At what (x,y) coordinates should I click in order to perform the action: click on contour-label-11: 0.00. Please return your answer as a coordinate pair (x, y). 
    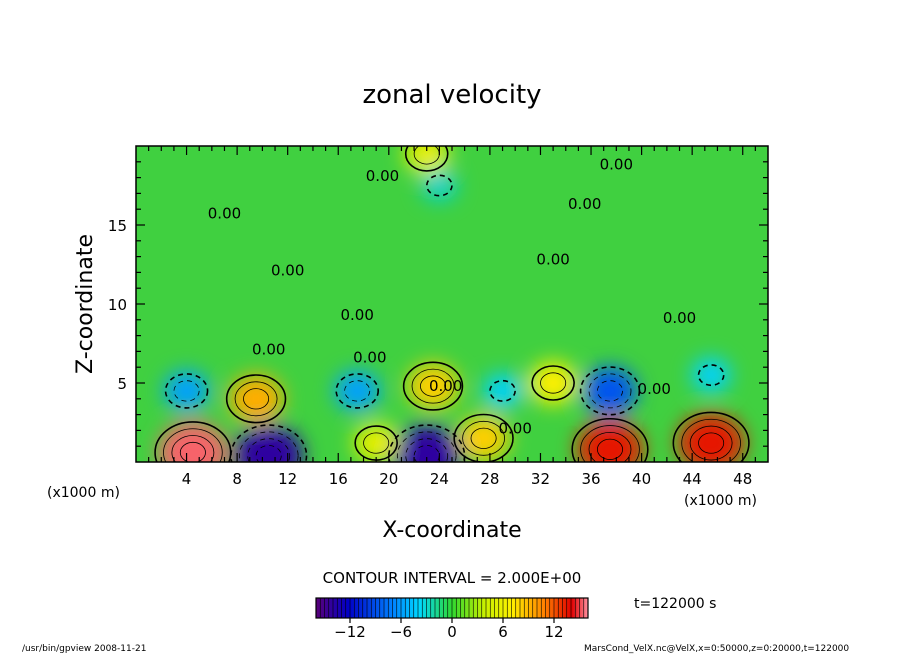
    Looking at the image, I should click on (514, 429).